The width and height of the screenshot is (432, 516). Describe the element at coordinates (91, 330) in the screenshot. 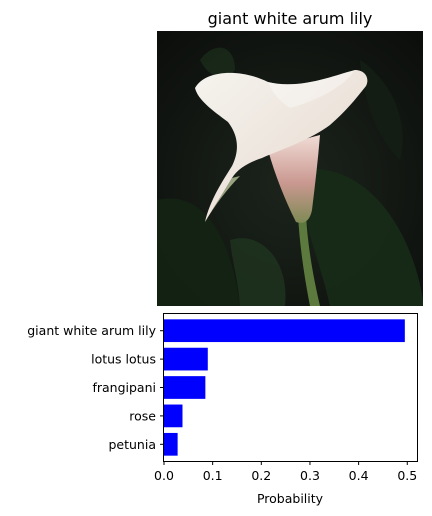

I see `y-tick-label: giant white arum lily` at that location.